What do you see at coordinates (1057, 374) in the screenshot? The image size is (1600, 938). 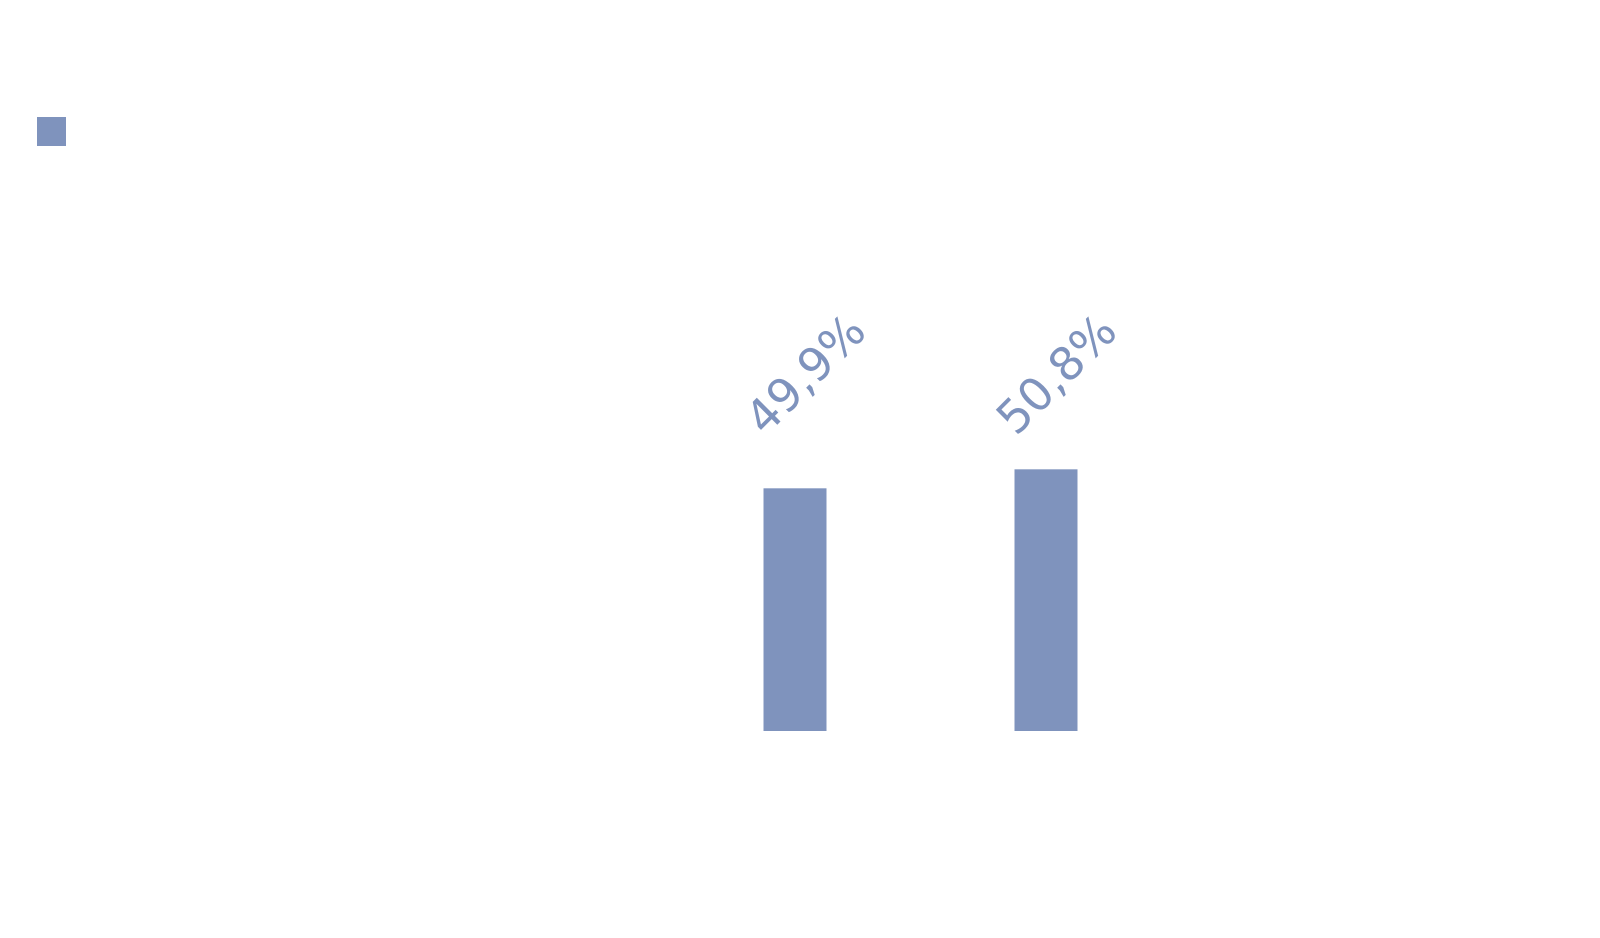 I see `value-label: 50,8%` at bounding box center [1057, 374].